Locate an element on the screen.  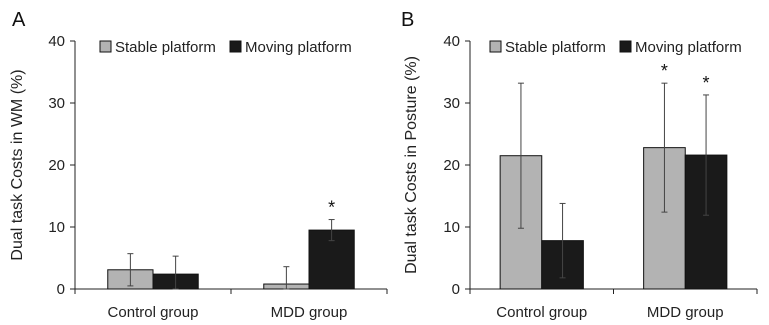
panel-a-legend-label-0: Stable platform is located at coordinates (165, 47).